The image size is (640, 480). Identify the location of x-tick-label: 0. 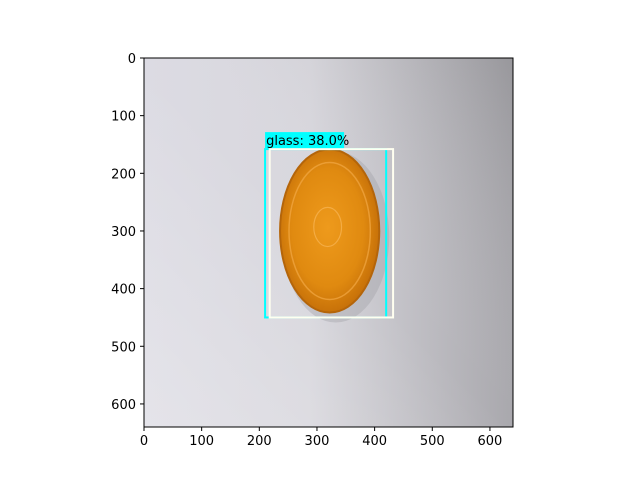
(144, 441).